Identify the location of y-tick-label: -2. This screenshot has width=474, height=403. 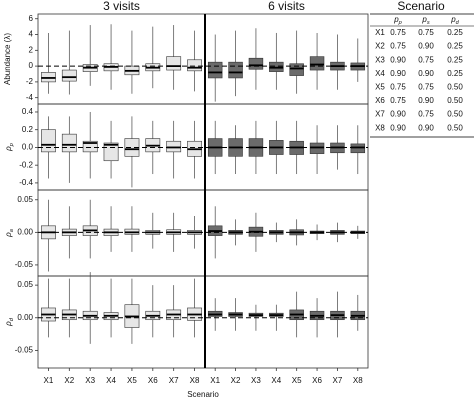
(30, 81).